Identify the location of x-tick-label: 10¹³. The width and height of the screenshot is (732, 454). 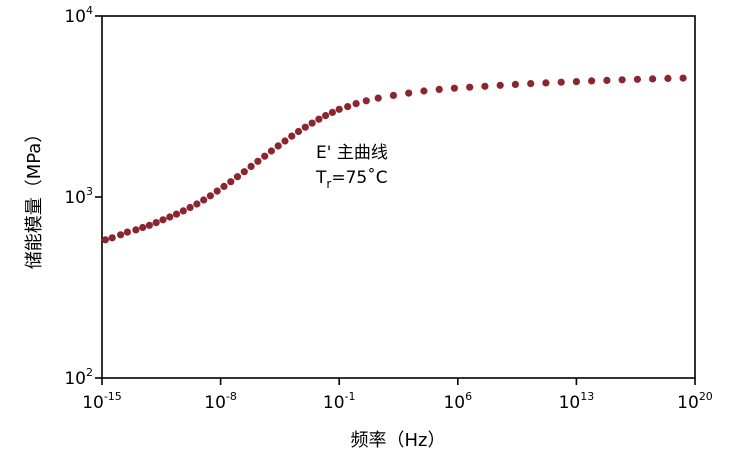
(577, 401).